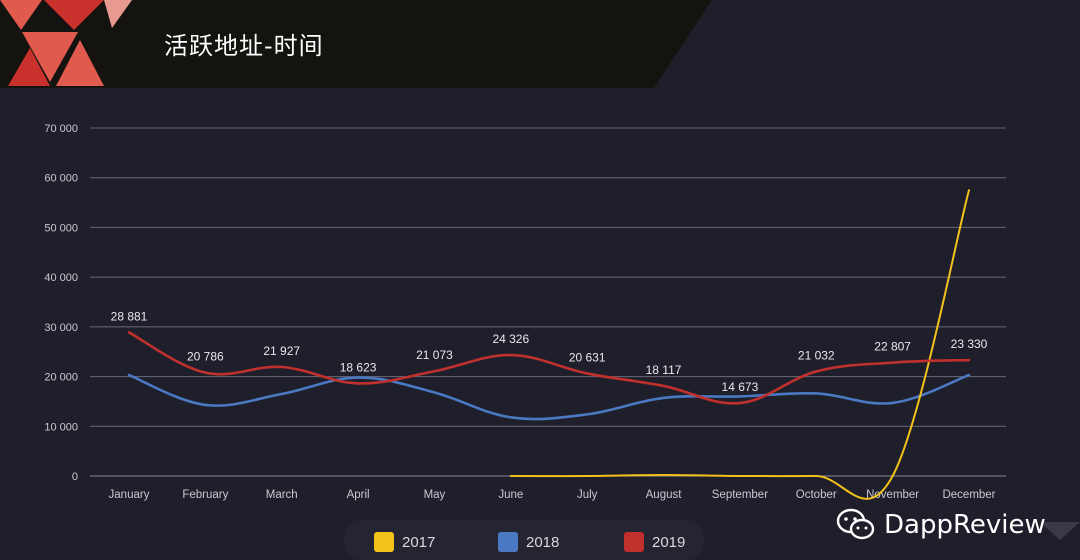 This screenshot has height=560, width=1080. I want to click on legend-swatch-2017, so click(384, 542).